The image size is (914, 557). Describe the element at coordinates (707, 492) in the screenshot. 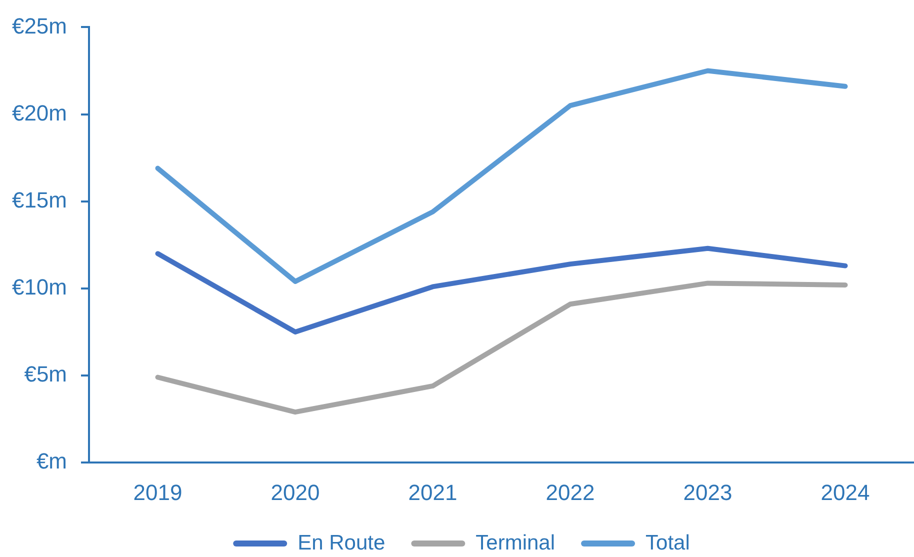

I see `x-tick-label: 2023` at that location.